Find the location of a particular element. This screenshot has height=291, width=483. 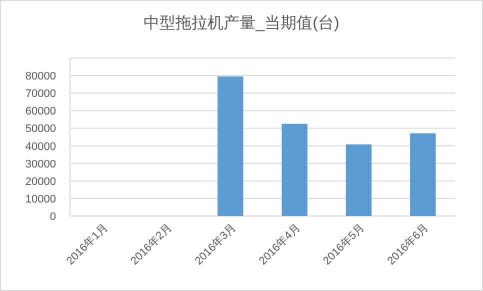

y-tick-label: 70000 is located at coordinates (40, 94).